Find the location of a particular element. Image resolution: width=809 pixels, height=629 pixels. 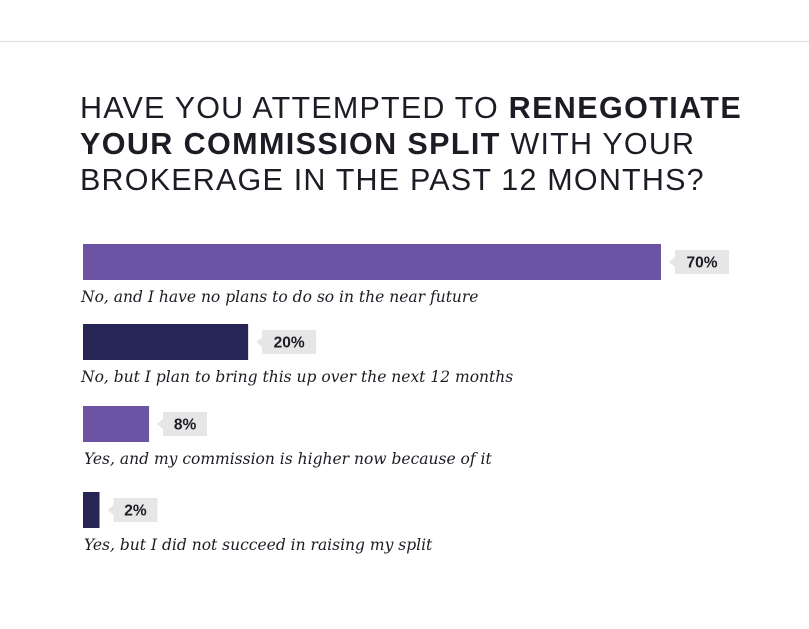

title-part-1: Have you attempted to is located at coordinates (294, 108).